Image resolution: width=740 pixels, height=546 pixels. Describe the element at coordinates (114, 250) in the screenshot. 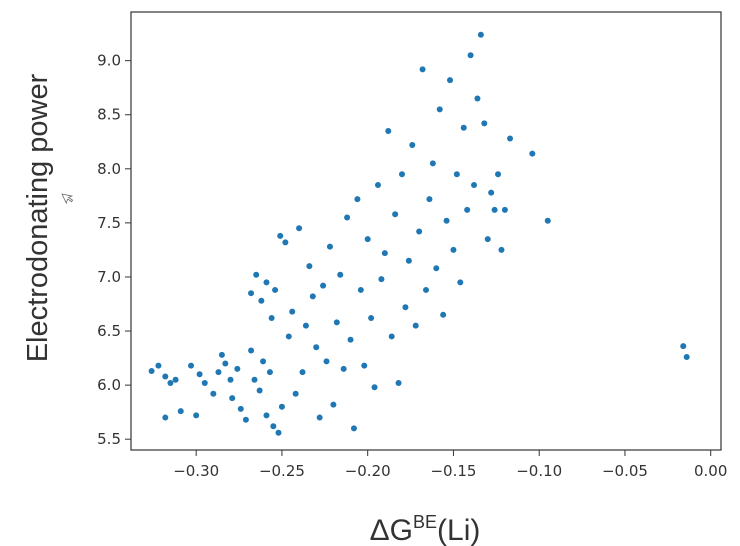

I see `y-axis: 5.5 6.0 6.5 7.0 7.5 8.0 8.5 9.0` at that location.